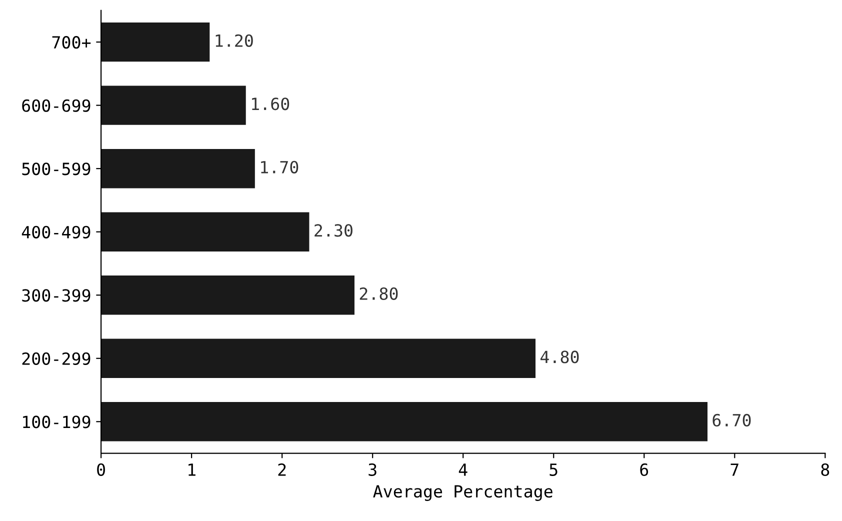 The image size is (842, 521). What do you see at coordinates (101, 469) in the screenshot?
I see `x-tick-label: 0` at bounding box center [101, 469].